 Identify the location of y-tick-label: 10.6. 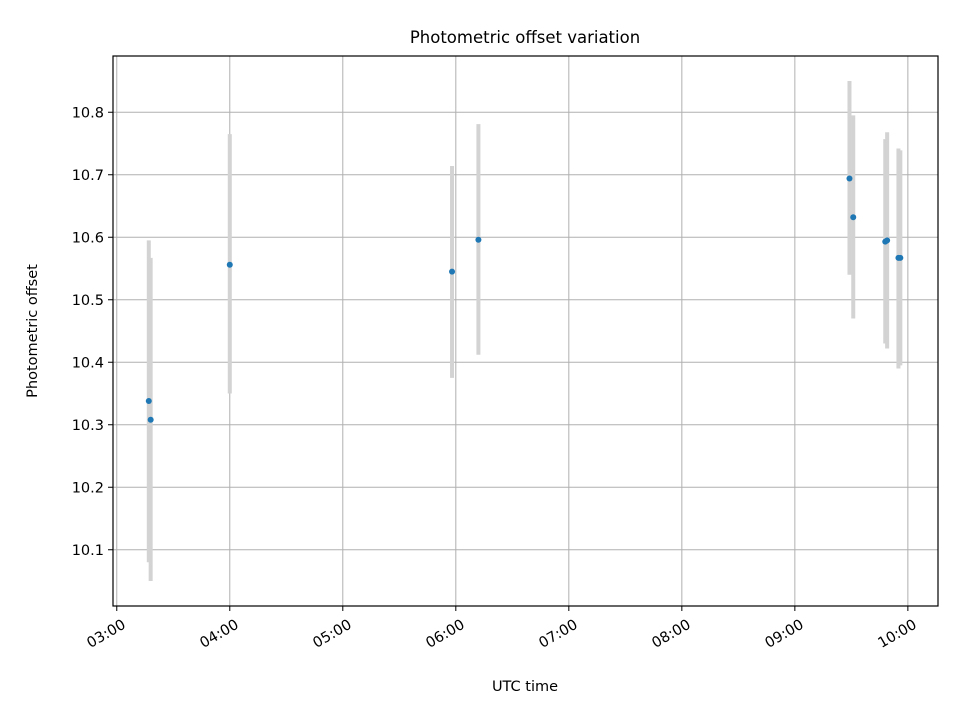
(88, 238).